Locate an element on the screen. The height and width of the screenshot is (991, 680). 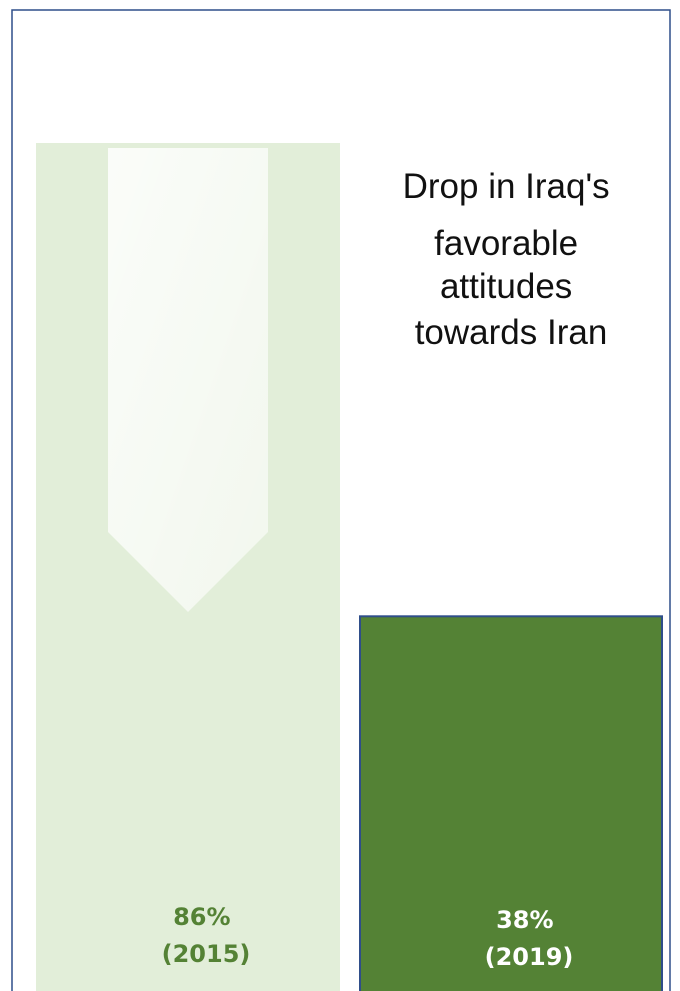
bar-label-2015: 86% (2015) is located at coordinates (206, 935).